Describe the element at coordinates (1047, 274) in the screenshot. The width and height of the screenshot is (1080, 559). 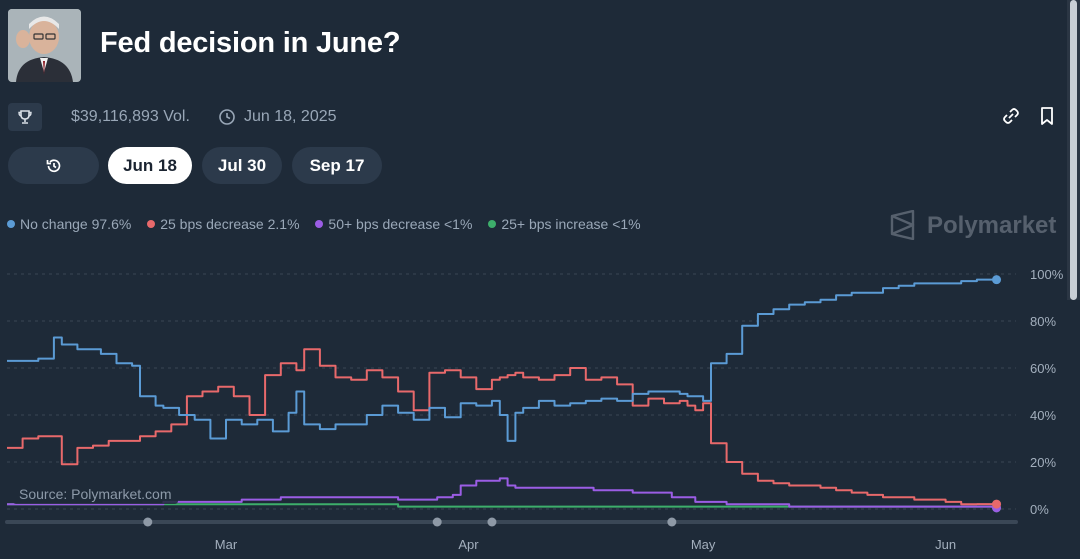
I see `y-tick-label: 100%` at that location.